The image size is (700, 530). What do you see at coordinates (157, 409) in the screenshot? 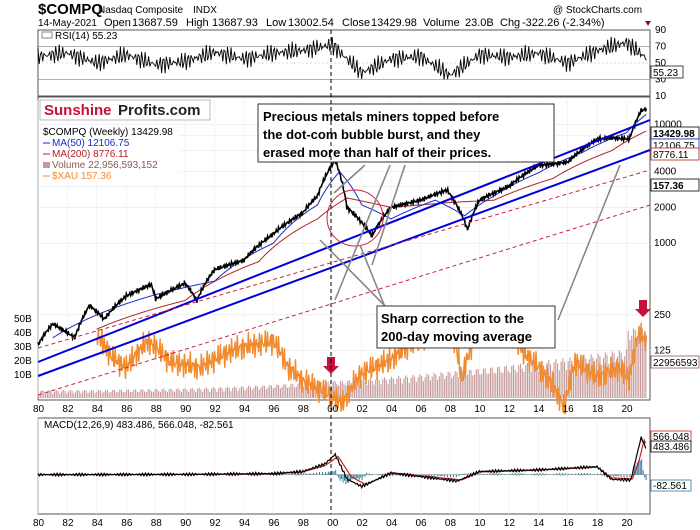
I see `price-x-tick-label: 88` at bounding box center [157, 409].